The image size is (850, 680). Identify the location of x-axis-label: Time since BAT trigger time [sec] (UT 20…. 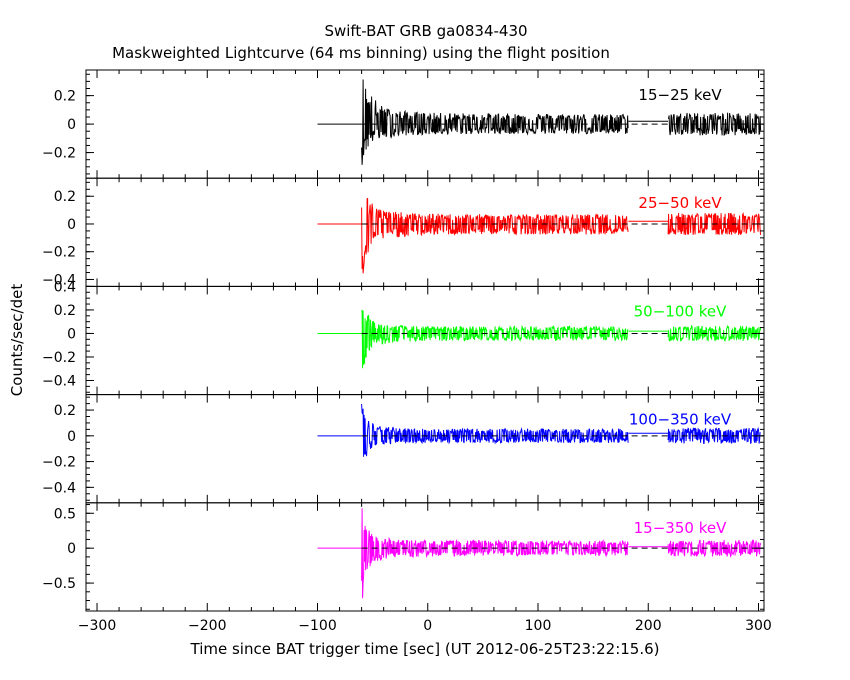
(425, 649).